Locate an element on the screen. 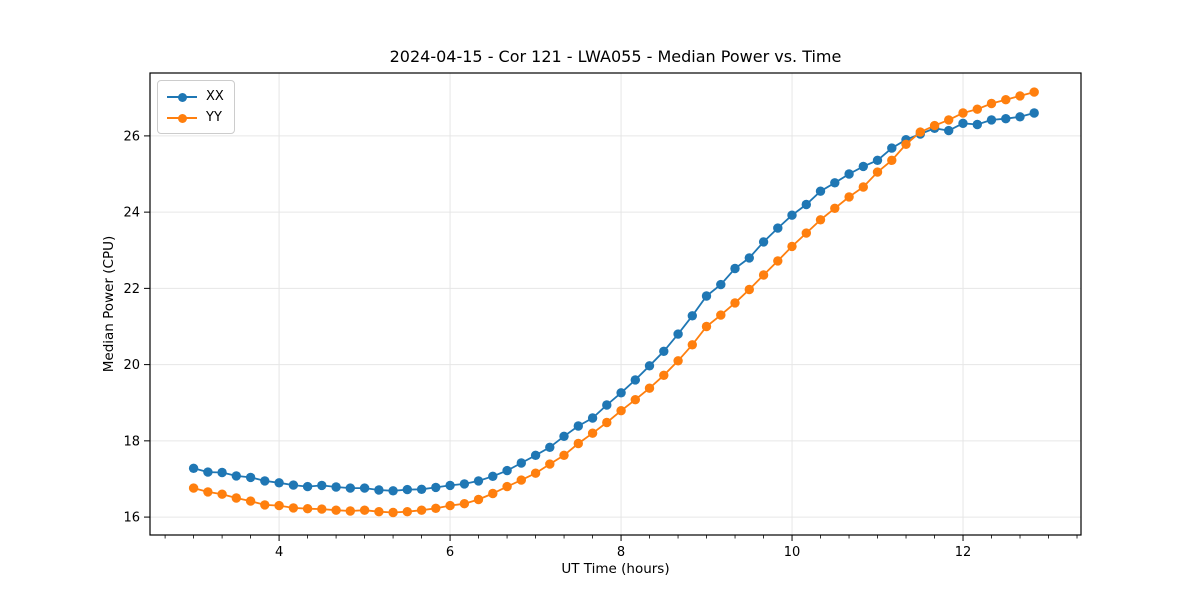 The height and width of the screenshot is (600, 1200). y-tick-label: 22 is located at coordinates (131, 289).